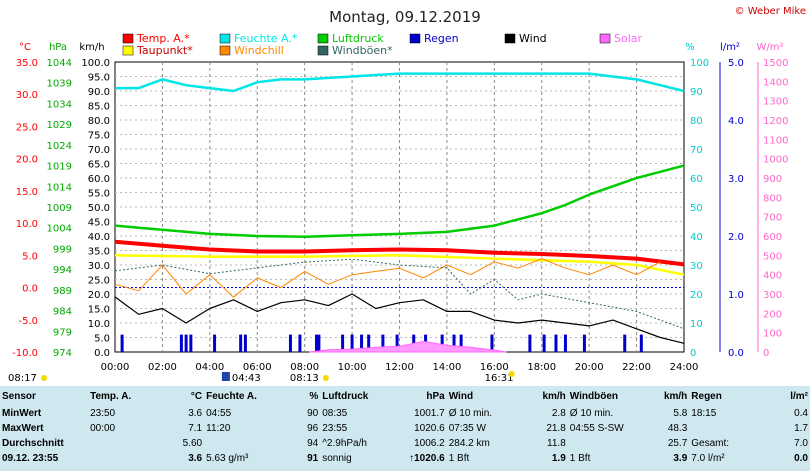  I want to click on stats-cell-value: ↑1020.6, so click(427, 458).